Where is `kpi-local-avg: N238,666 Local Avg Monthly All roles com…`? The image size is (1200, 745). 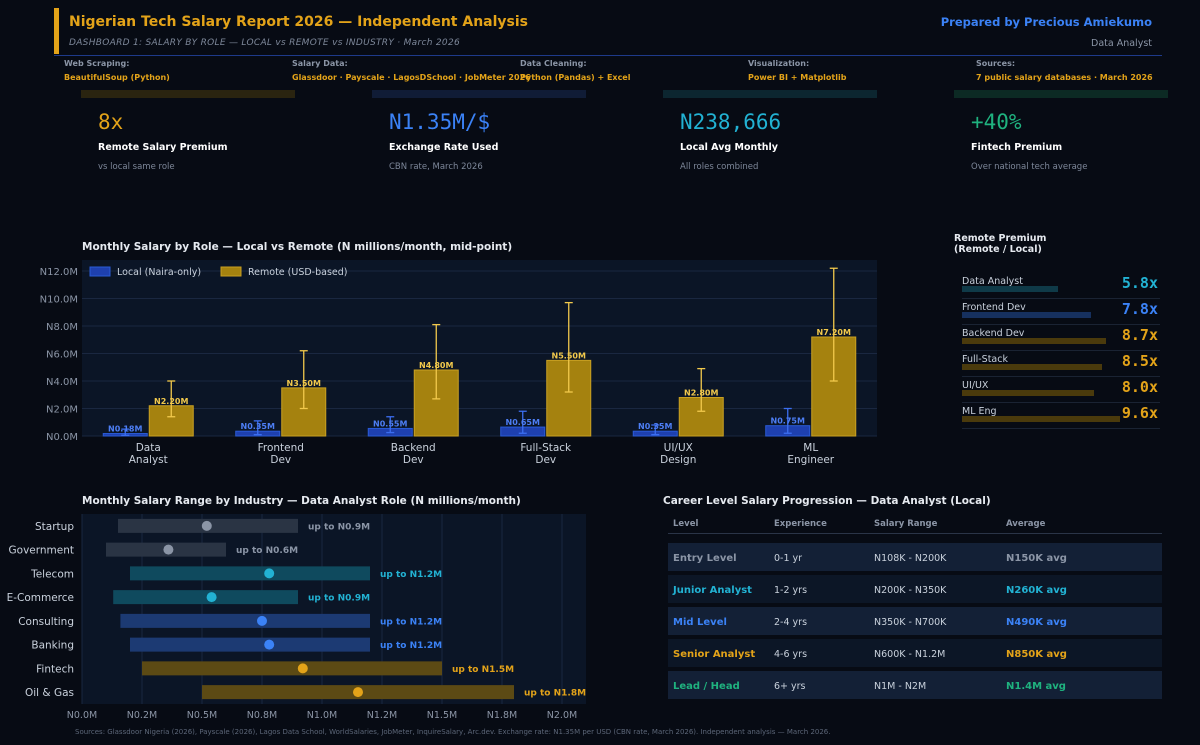 kpi-local-avg: N238,666 Local Avg Monthly All roles com… is located at coordinates (730, 141).